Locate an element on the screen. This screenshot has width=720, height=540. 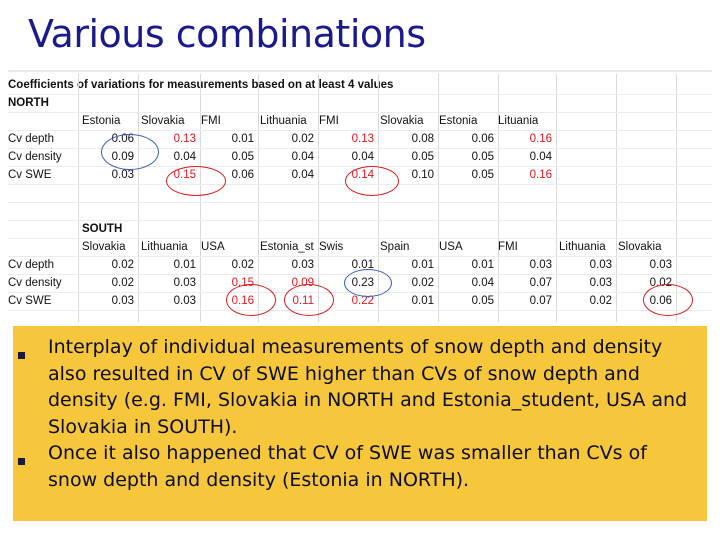
north-cell: 0.01 is located at coordinates (242, 139).